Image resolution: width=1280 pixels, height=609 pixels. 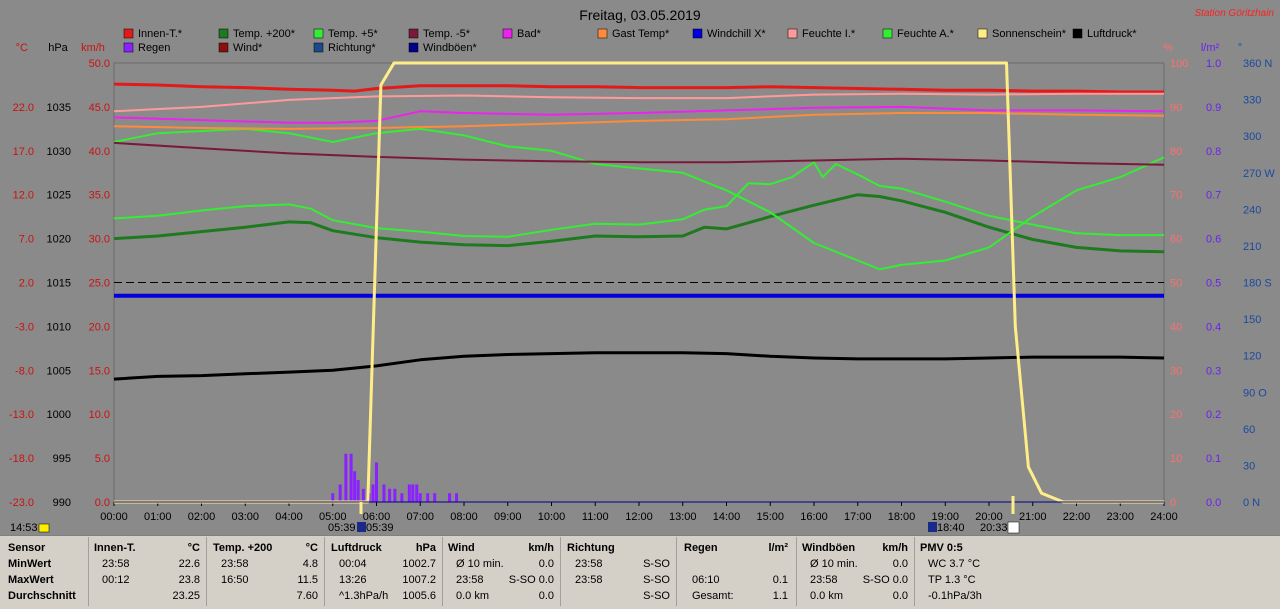 What do you see at coordinates (307, 596) in the screenshot?
I see `summary-cell-value: 7.60` at bounding box center [307, 596].